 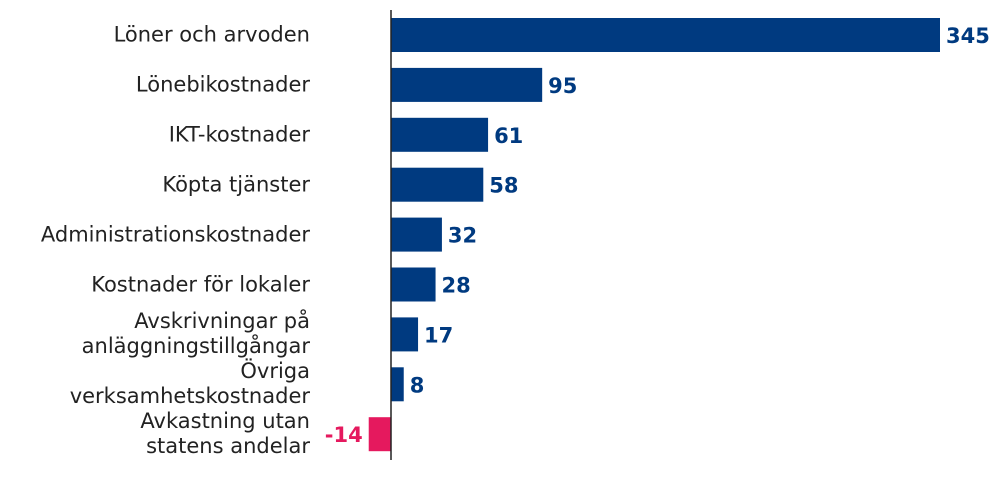 What do you see at coordinates (225, 434) in the screenshot?
I see `category-label: Avkastning utan statens andelar` at bounding box center [225, 434].